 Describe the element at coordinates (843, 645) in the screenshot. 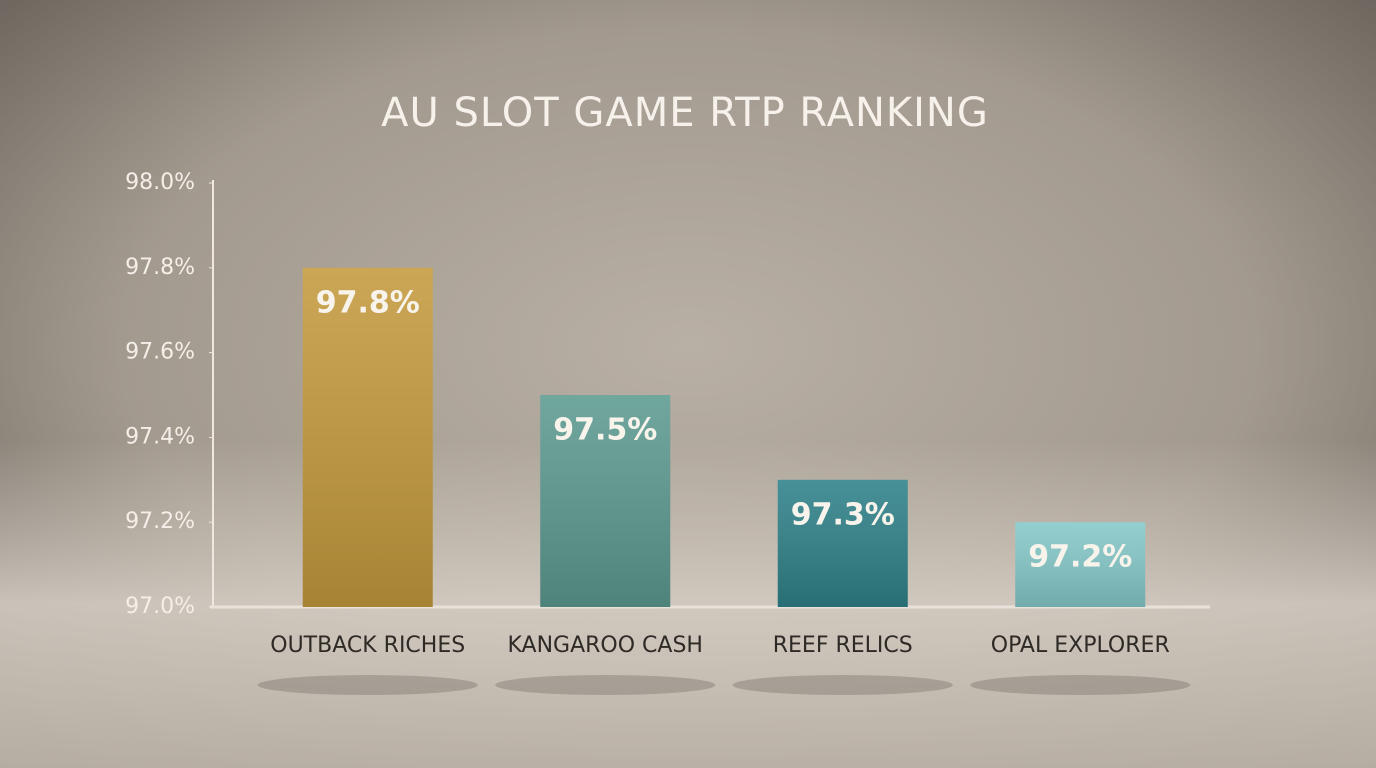

I see `x-tick-label: REEF RELICS` at that location.